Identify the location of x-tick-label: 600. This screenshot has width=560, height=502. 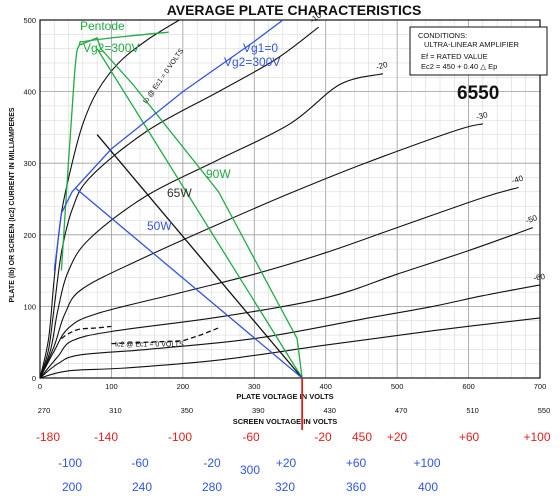
(468, 386).